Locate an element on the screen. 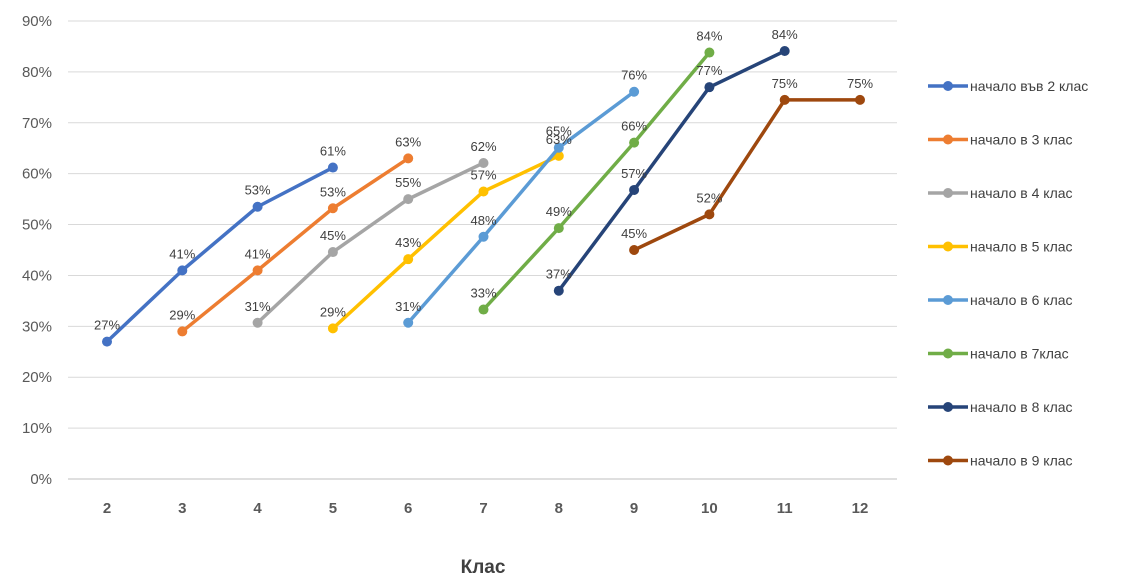  x-tick-label: 11 is located at coordinates (785, 508).